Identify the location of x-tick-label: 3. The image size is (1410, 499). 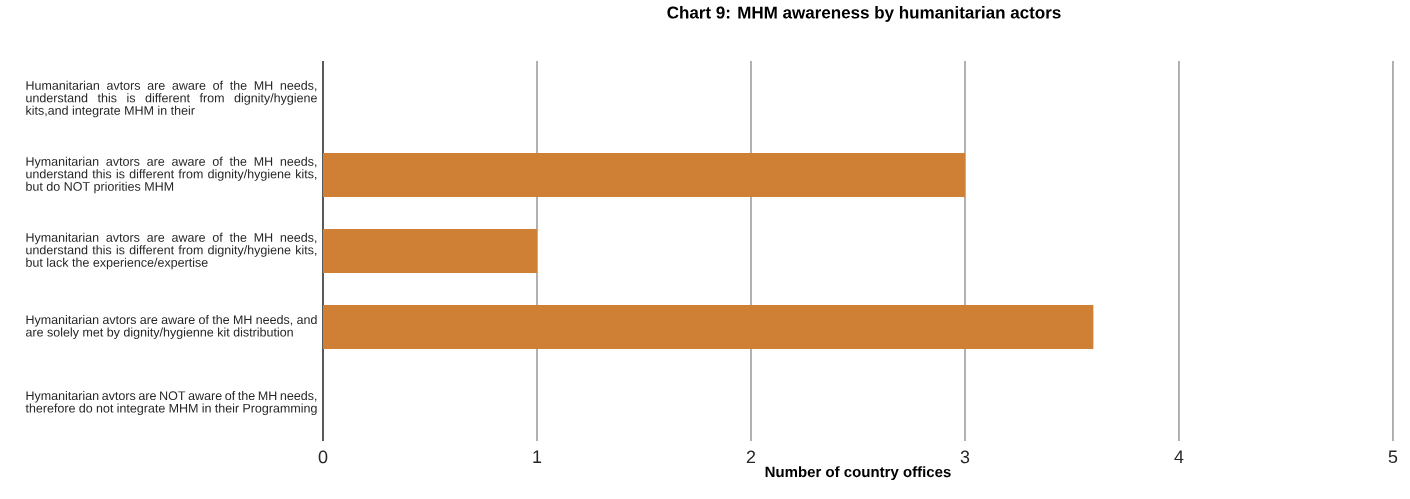
(965, 457).